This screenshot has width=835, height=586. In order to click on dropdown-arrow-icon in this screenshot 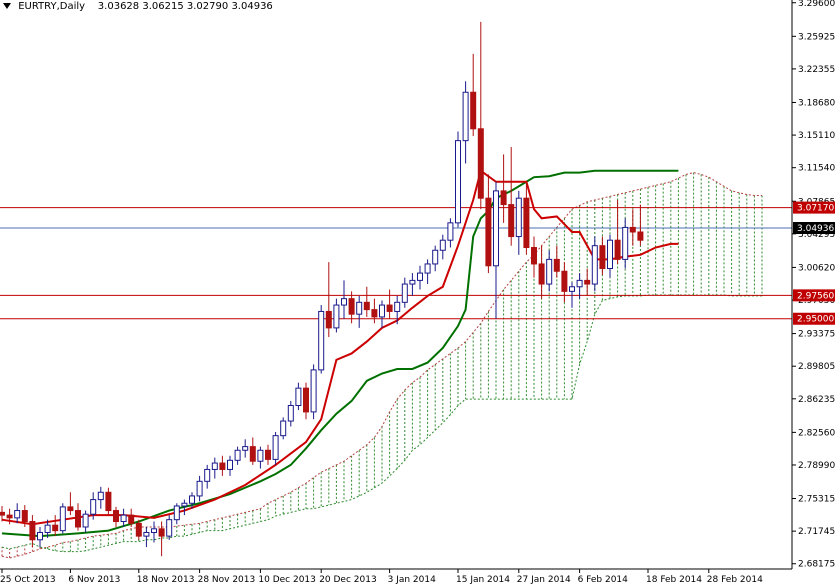, I will do `click(7, 6)`.